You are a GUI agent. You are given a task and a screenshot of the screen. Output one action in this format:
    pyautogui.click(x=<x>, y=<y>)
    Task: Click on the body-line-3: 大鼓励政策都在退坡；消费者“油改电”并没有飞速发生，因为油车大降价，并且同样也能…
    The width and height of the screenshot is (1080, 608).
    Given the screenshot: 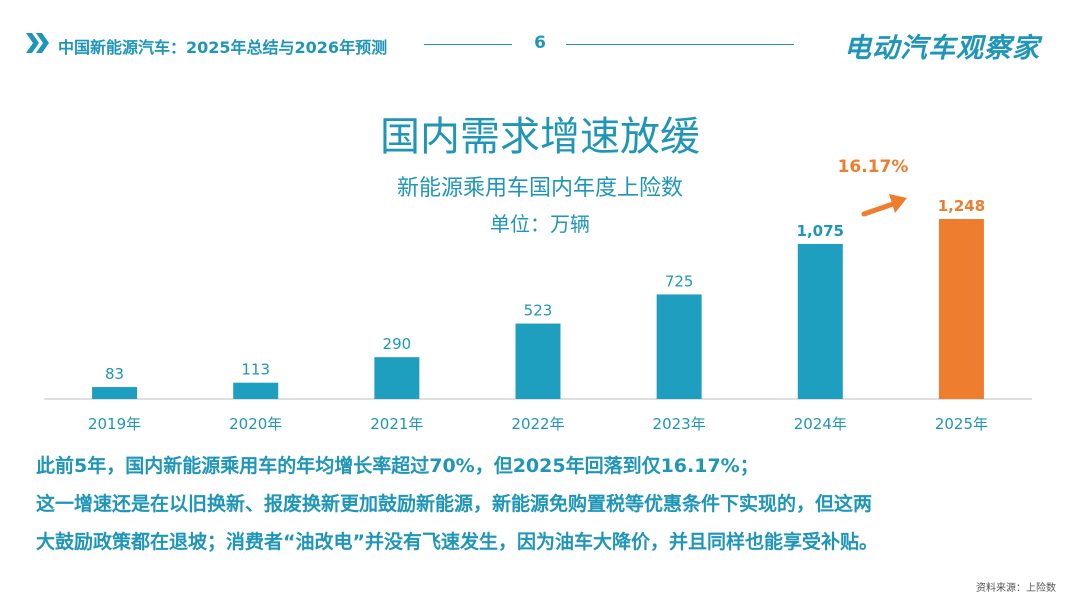 What is the action you would take?
    pyautogui.click(x=457, y=542)
    